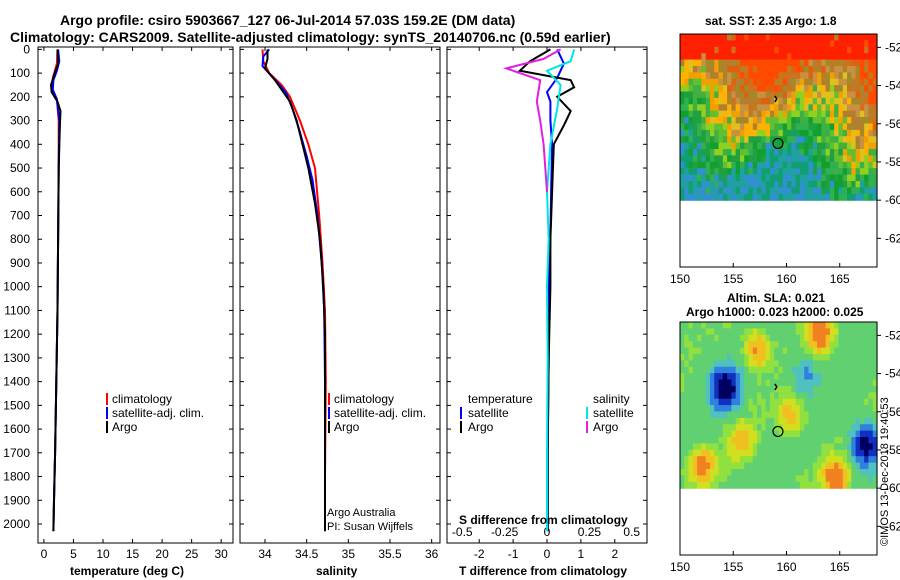  Describe the element at coordinates (16, 429) in the screenshot. I see `depth-tick-label: 1600` at that location.